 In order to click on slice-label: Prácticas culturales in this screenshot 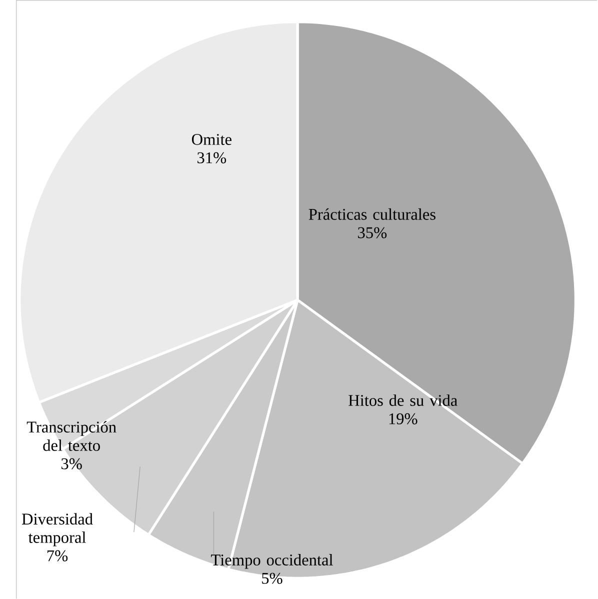, I will do `click(372, 214)`.